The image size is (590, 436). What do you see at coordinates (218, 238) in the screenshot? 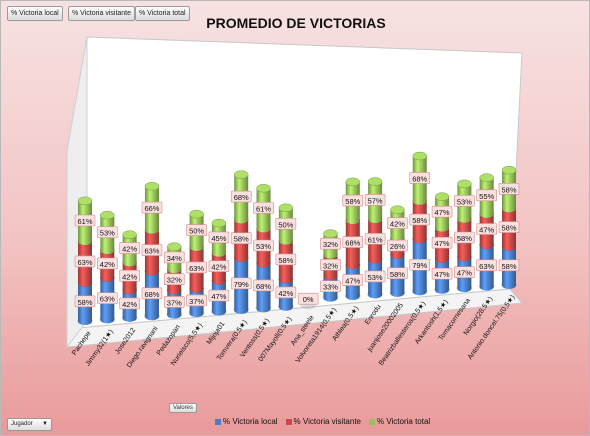
I see `data-label: 45%` at bounding box center [218, 238].